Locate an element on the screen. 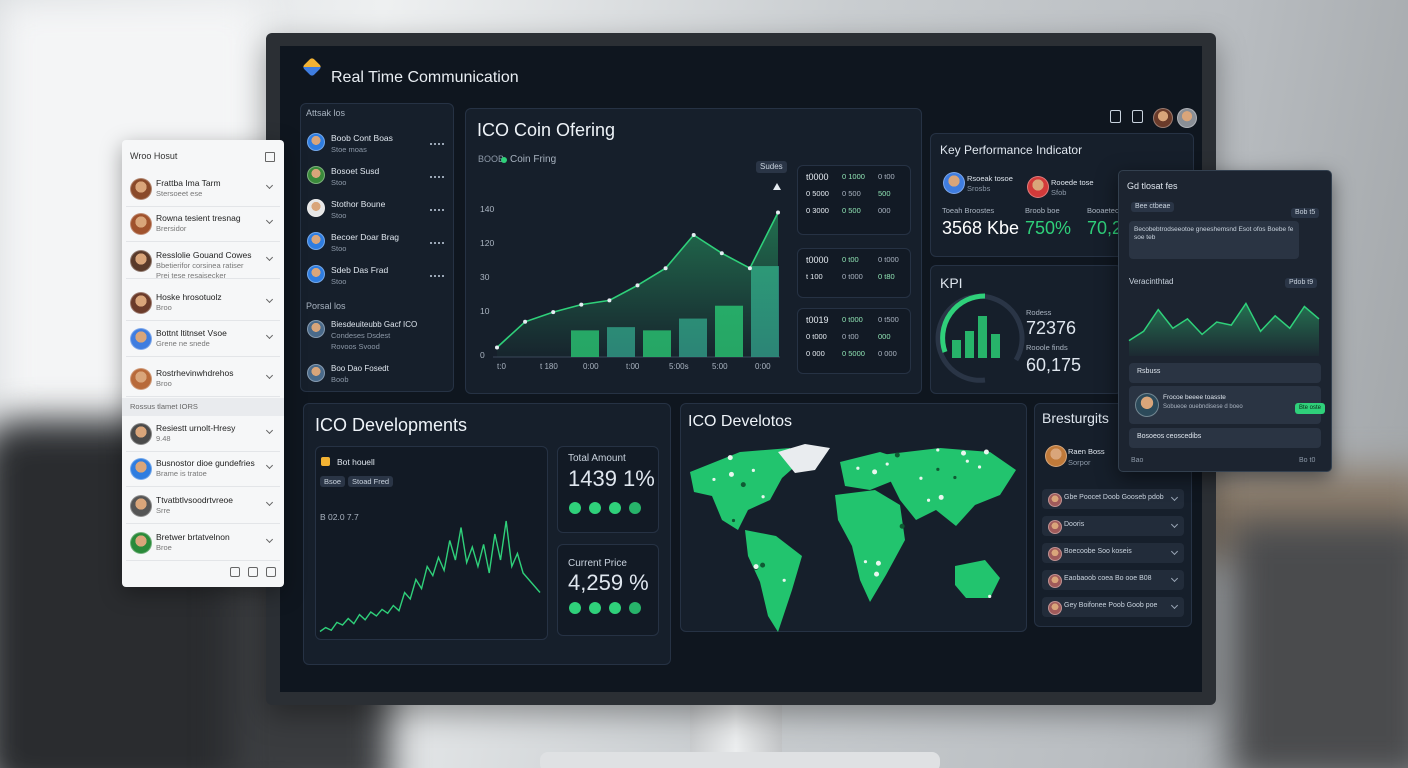  list-row-text: Gbe Poocet Doob Gooseb pdob is located at coordinates (1114, 497).